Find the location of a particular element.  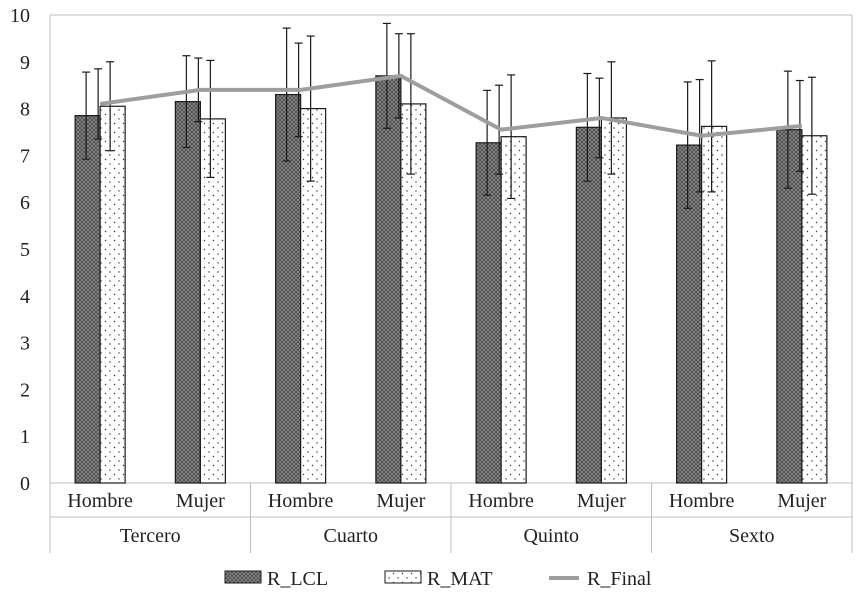

legend-swatch-r-mat is located at coordinates (403, 577).